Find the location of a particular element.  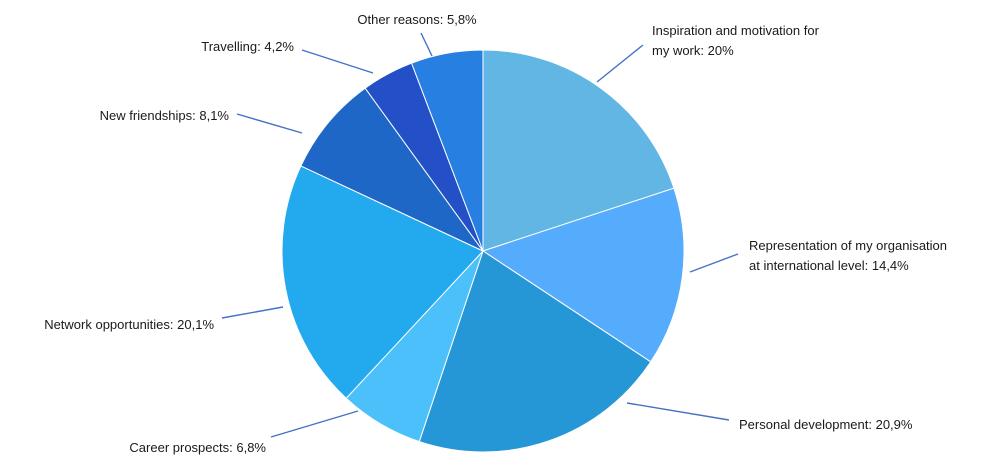

slice-label-2: Personal development: 20,9% is located at coordinates (826, 424).